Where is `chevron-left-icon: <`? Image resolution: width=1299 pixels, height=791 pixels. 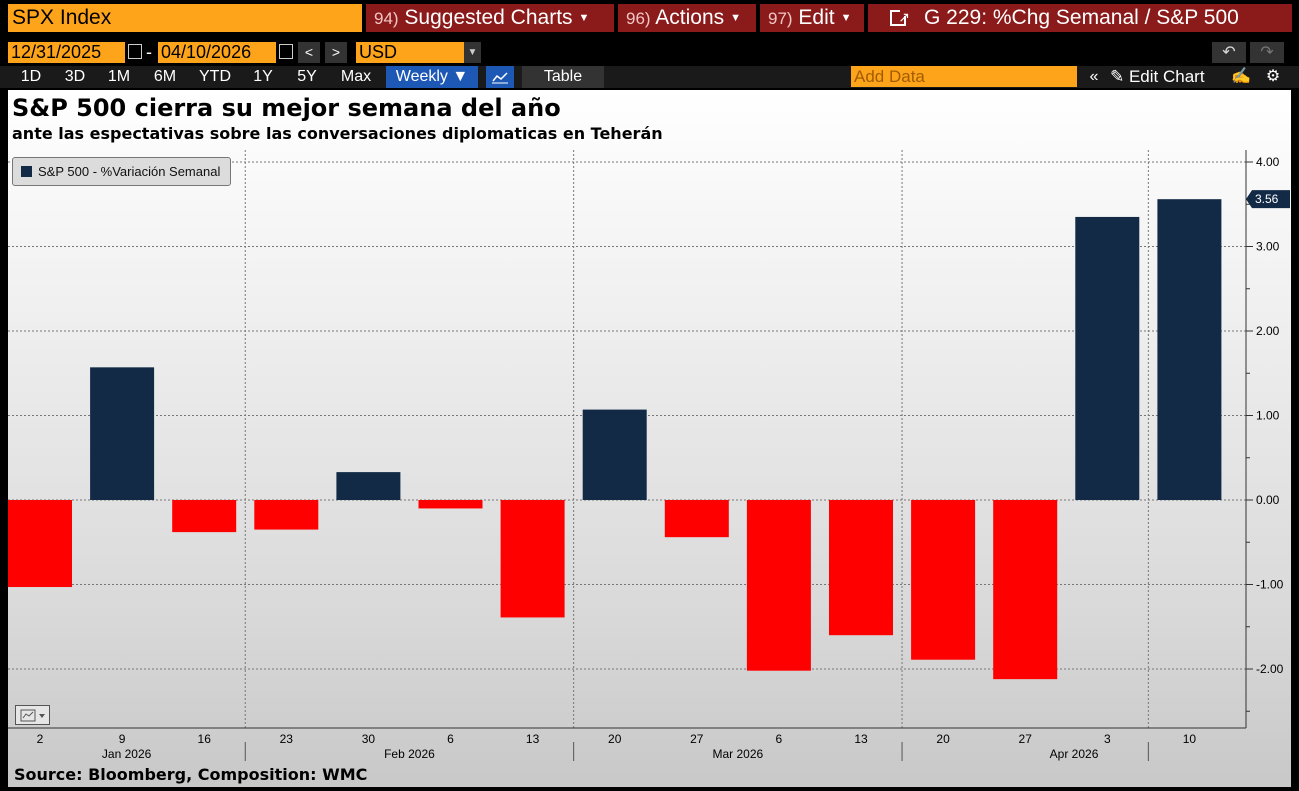 chevron-left-icon: < is located at coordinates (309, 52).